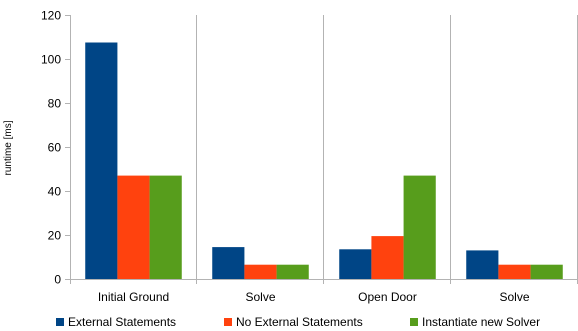  I want to click on category-label: Open Door, so click(387, 297).